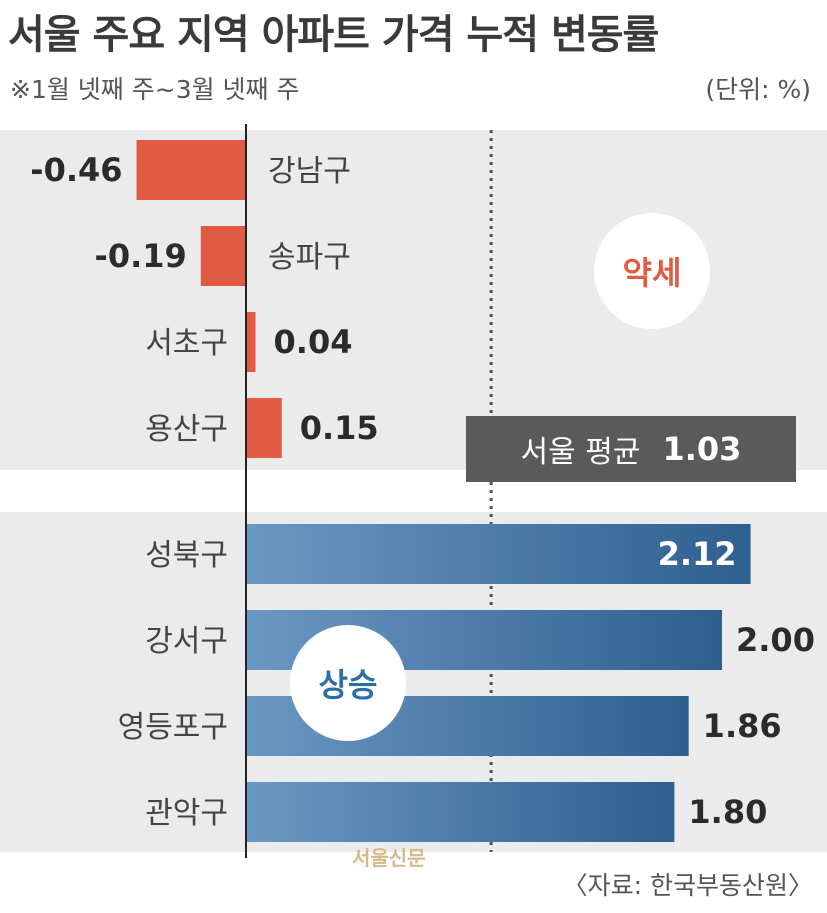 The height and width of the screenshot is (913, 827). I want to click on value-label: 2.00, so click(775, 640).